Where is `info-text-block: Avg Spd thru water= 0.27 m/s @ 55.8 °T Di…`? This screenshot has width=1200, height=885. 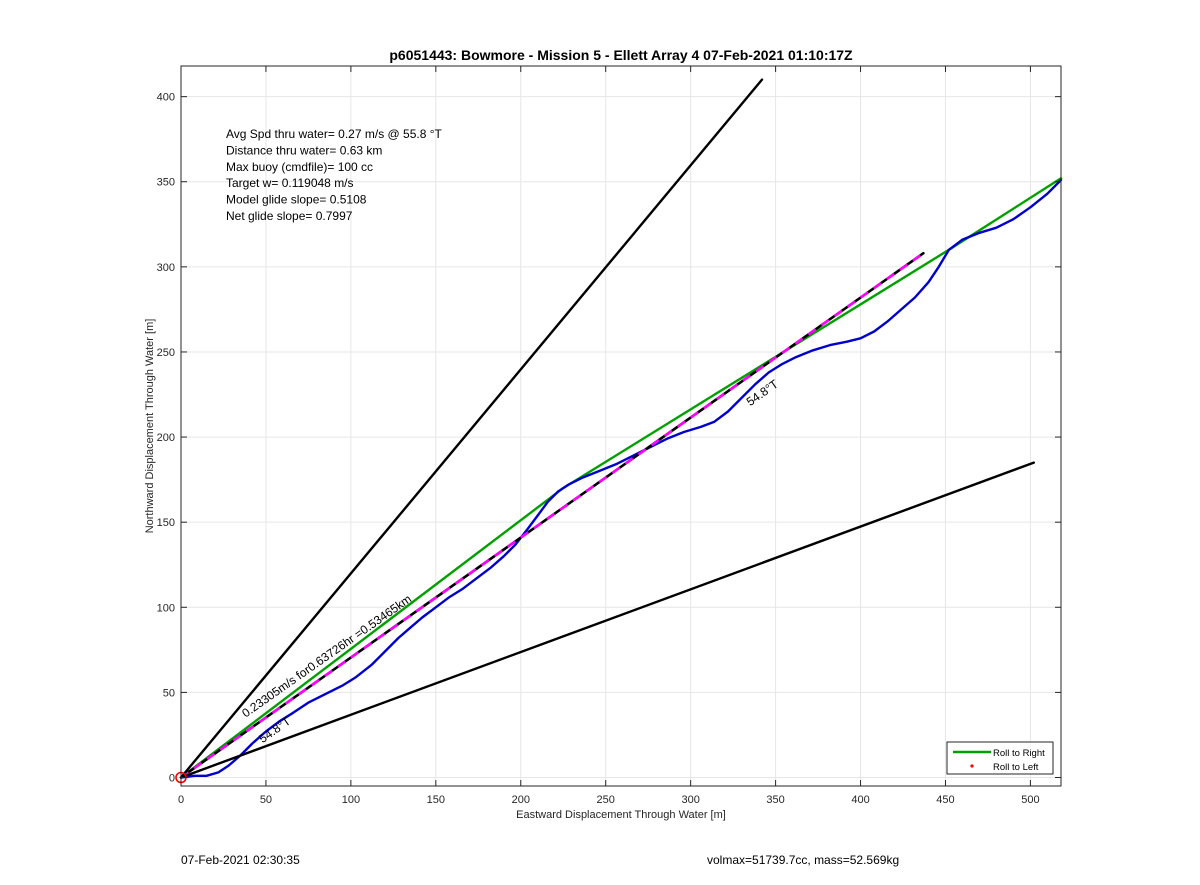 info-text-block: Avg Spd thru water= 0.27 m/s @ 55.8 °T Di… is located at coordinates (334, 175).